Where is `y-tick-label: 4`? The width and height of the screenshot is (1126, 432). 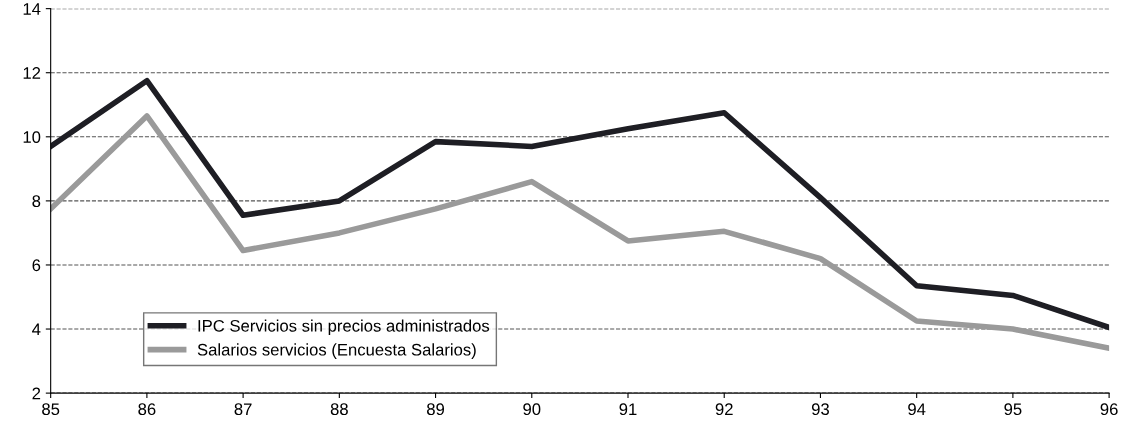 y-tick-label: 4 is located at coordinates (36, 329).